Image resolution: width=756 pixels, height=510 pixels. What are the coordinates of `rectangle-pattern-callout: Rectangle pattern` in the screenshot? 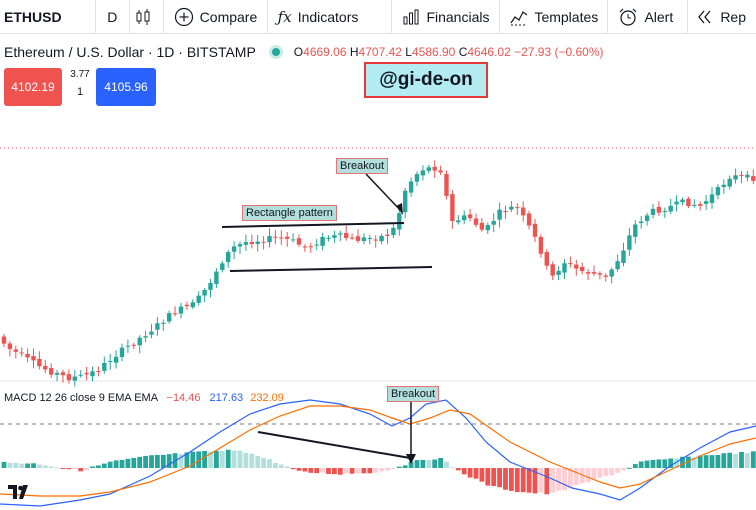 It's located at (289, 213).